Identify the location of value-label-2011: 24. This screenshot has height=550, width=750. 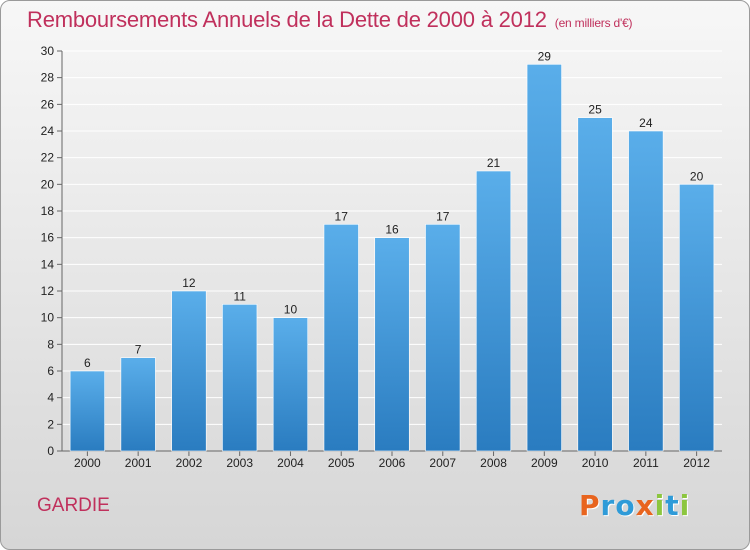
(646, 123).